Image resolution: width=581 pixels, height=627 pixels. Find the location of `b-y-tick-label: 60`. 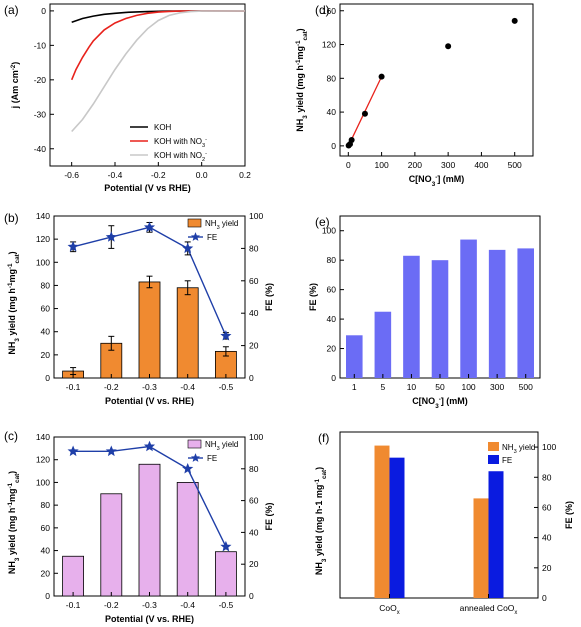

b-y-tick-label: 60 is located at coordinates (46, 309).